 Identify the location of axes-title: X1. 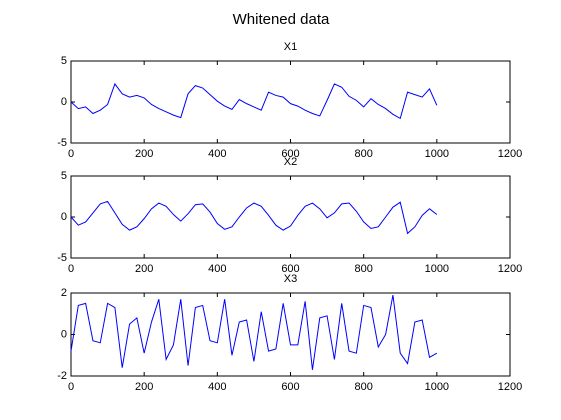
(290, 47).